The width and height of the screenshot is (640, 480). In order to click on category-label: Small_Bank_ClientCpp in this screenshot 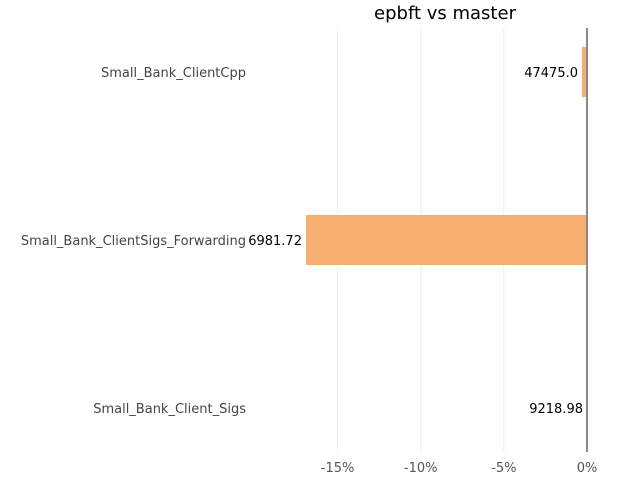, I will do `click(173, 73)`.